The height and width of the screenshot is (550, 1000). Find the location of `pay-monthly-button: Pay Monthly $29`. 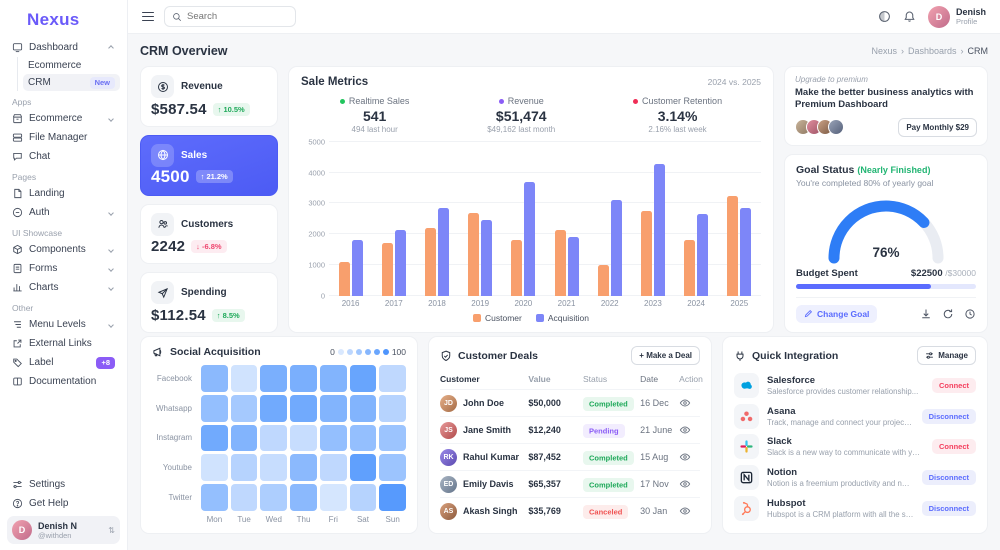

pay-monthly-button: Pay Monthly $29 is located at coordinates (937, 127).